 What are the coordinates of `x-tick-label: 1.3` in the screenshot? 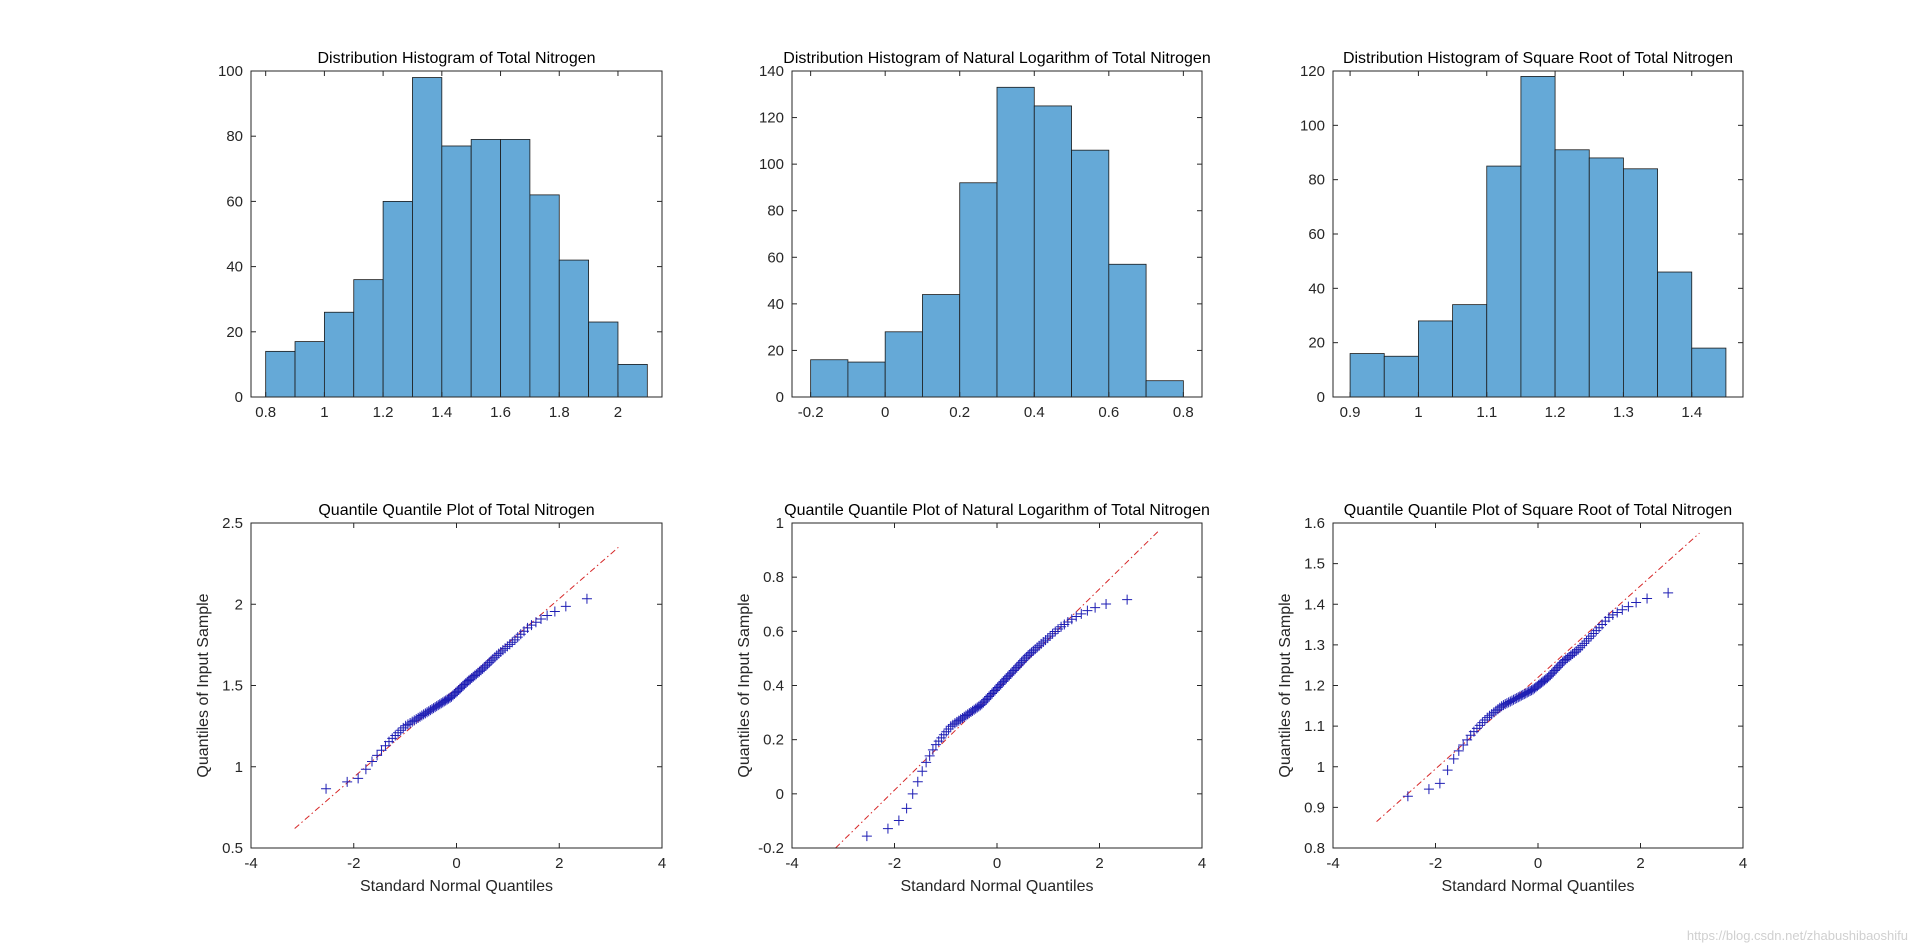 It's located at (1623, 412).